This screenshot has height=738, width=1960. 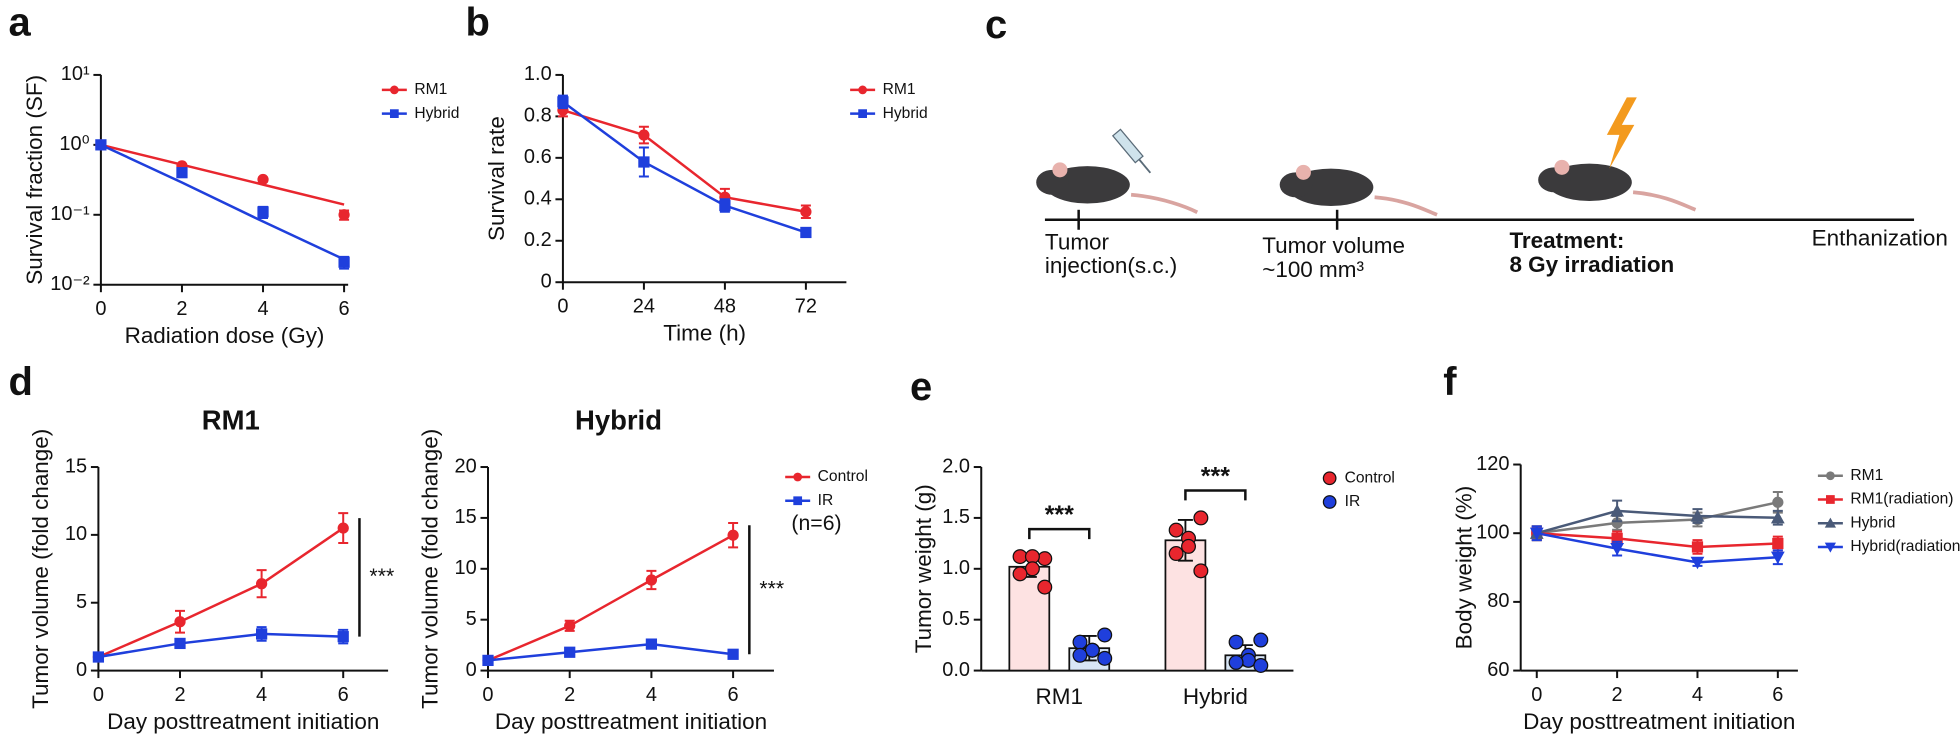 I want to click on x-tick-label: RM1, so click(x=1059, y=696).